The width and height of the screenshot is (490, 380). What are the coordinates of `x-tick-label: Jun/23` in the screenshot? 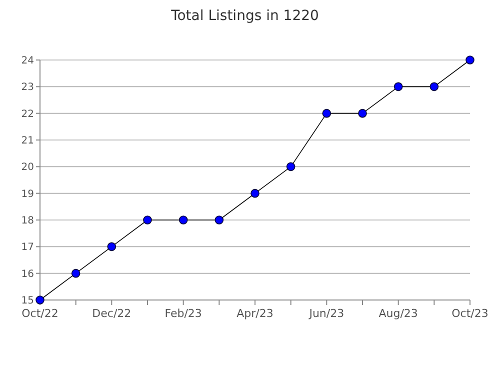 It's located at (326, 313).